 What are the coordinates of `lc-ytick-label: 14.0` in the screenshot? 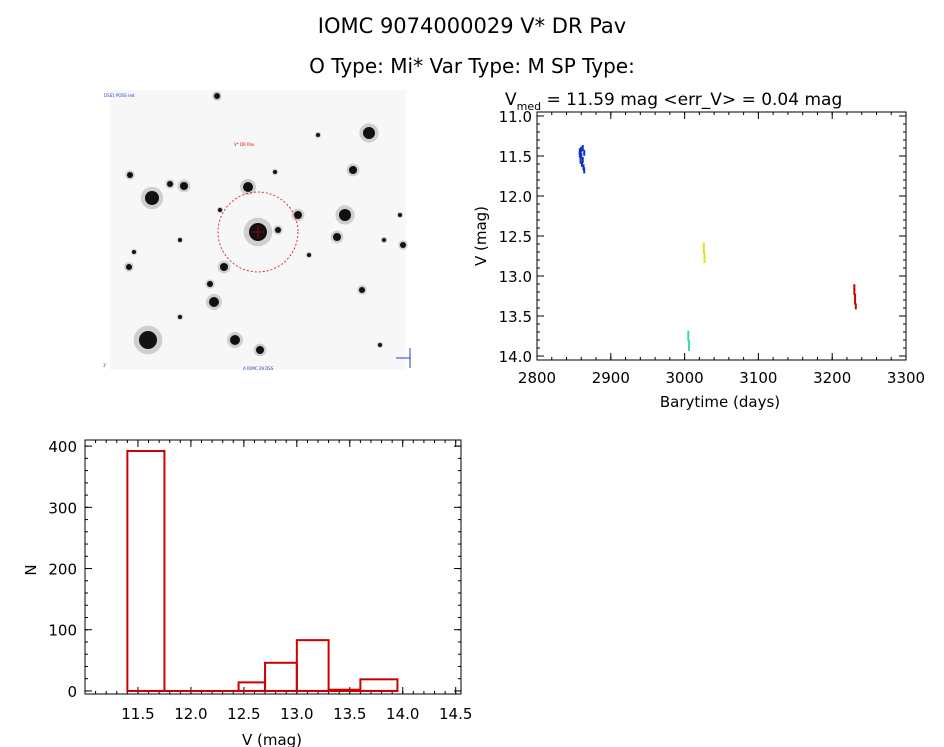 It's located at (515, 357).